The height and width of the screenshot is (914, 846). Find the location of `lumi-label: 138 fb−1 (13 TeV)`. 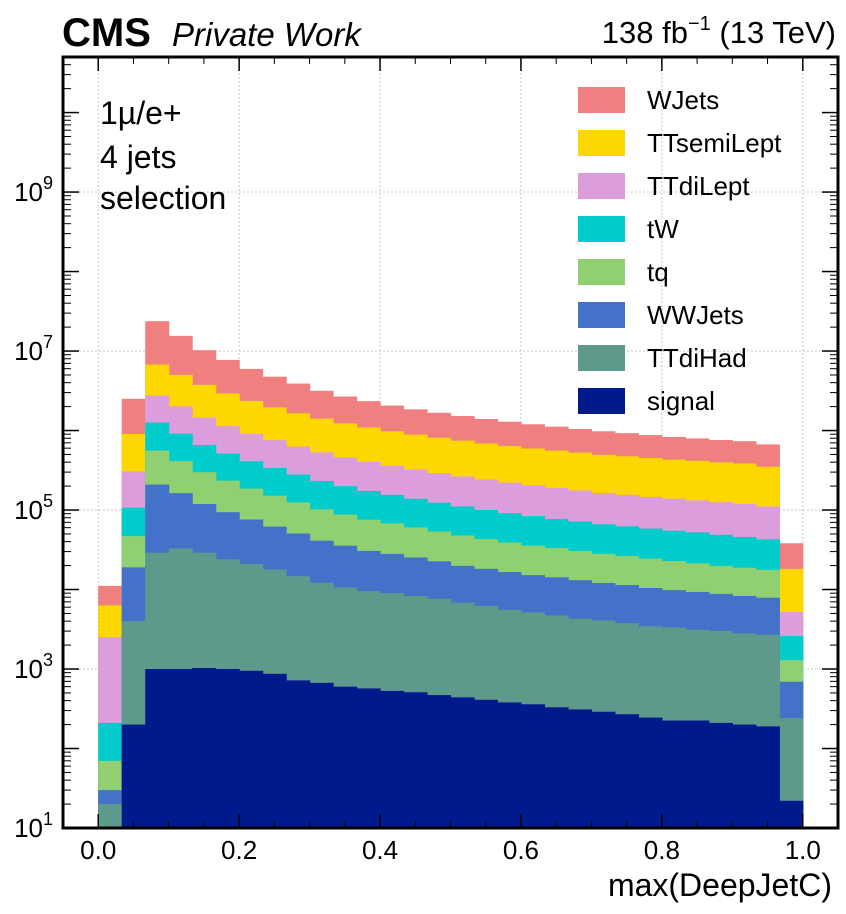

lumi-label: 138 fb−1 (13 TeV) is located at coordinates (719, 31).